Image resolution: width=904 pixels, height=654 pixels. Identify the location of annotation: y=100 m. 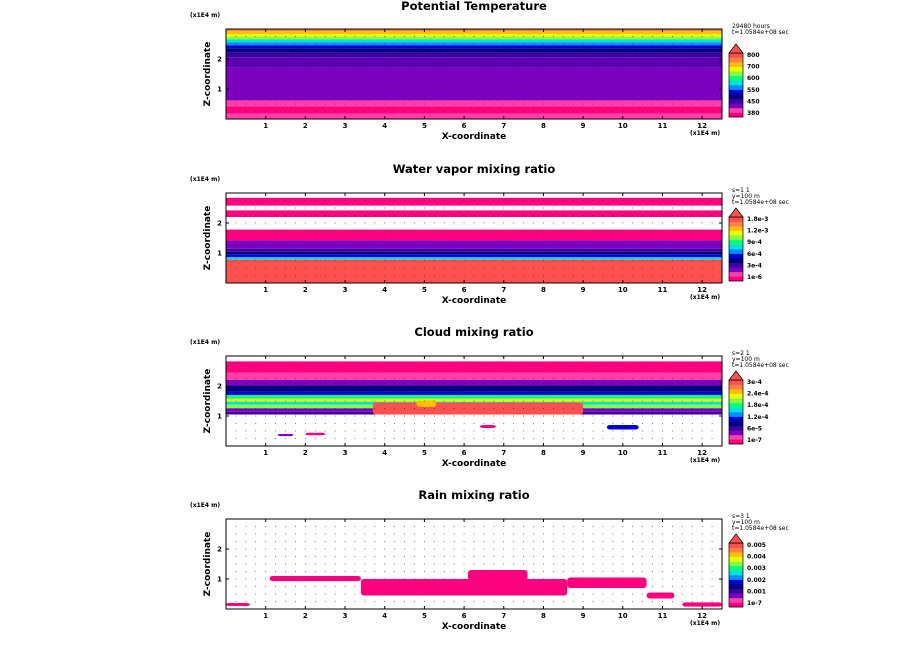
(746, 196).